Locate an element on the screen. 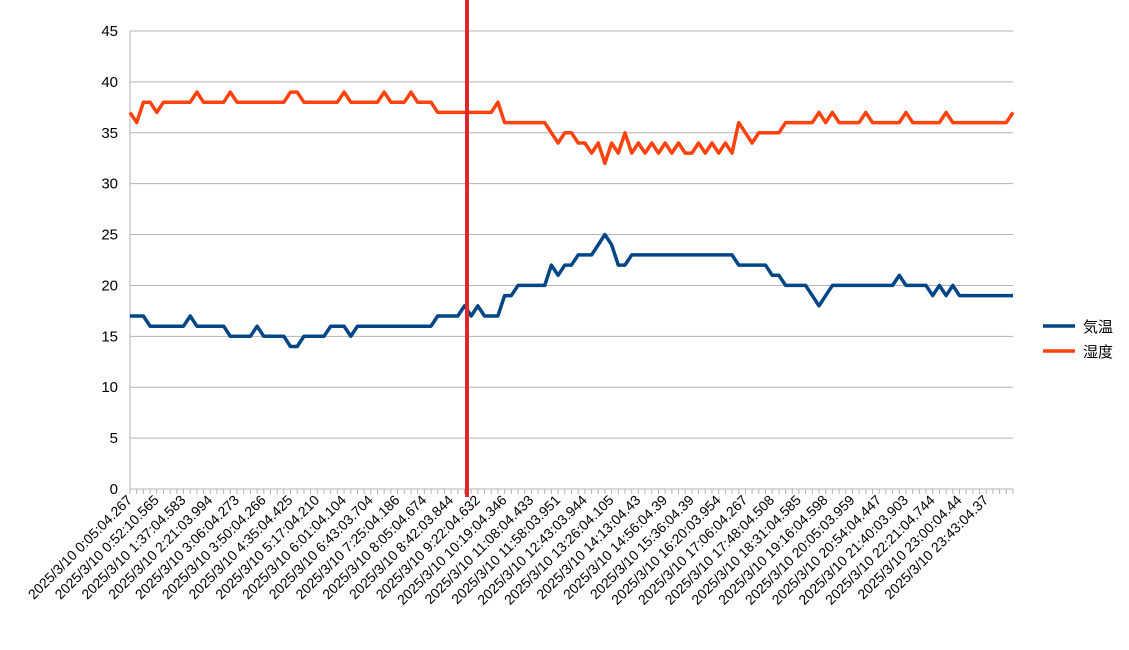  y-tick-label: 25 is located at coordinates (109, 235).